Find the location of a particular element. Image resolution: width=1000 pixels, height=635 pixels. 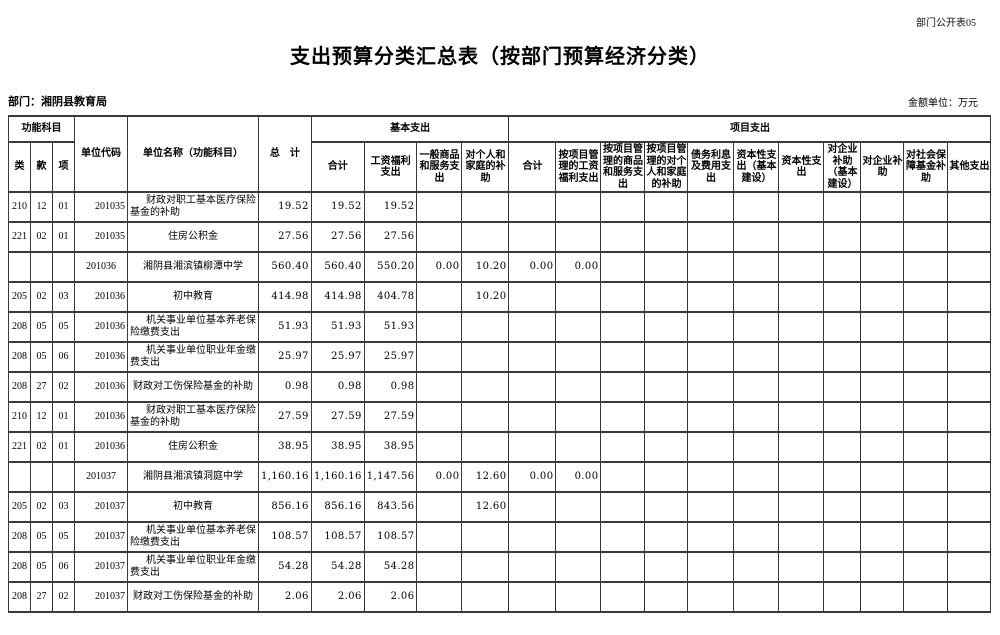

project-col-header: 资本性支出（基本建设） is located at coordinates (756, 167).